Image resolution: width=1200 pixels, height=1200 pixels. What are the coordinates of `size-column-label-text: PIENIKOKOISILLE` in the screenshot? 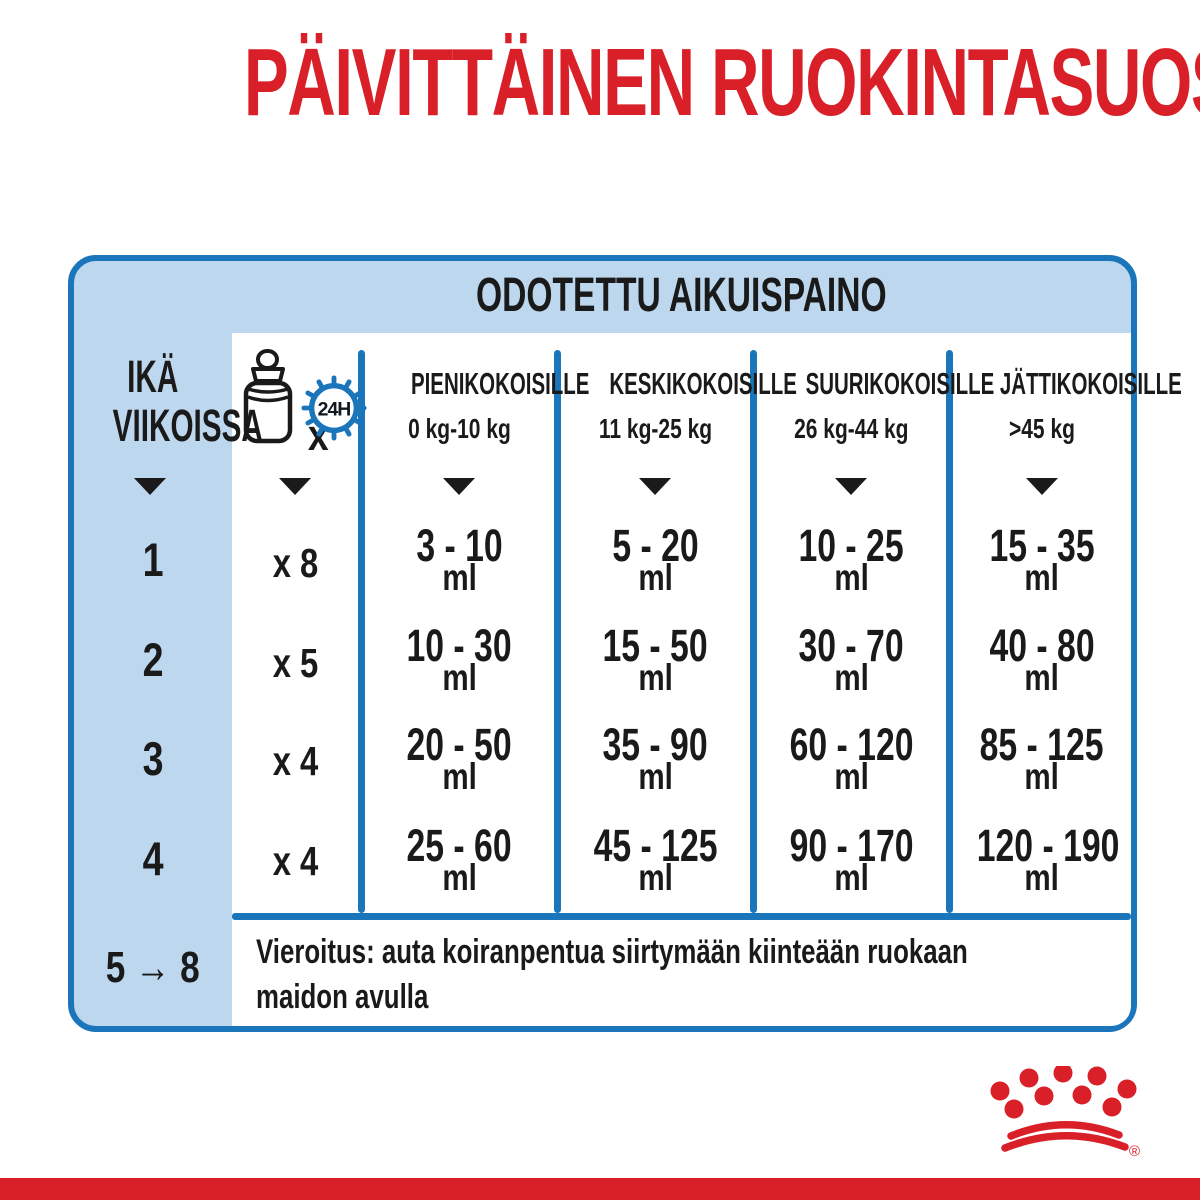 It's located at (500, 383).